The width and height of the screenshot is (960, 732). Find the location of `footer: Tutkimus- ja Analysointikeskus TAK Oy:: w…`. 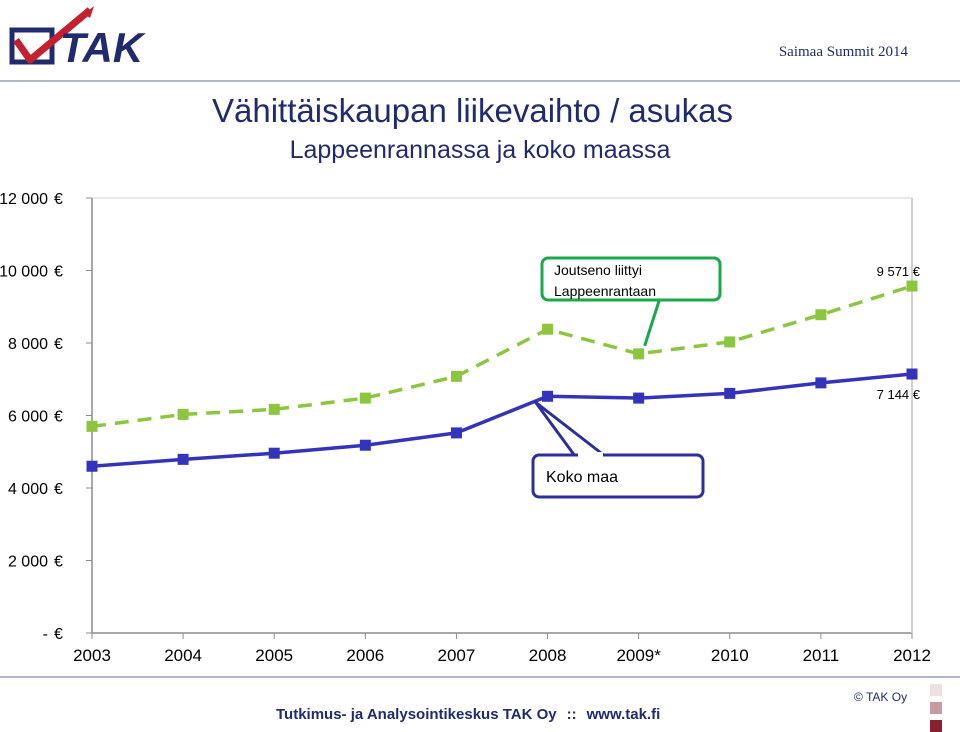

footer: Tutkimus- ja Analysointikeskus TAK Oy:: w… is located at coordinates (468, 714).